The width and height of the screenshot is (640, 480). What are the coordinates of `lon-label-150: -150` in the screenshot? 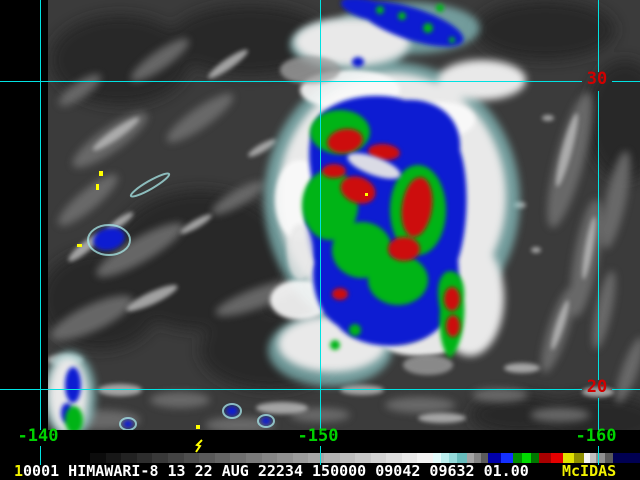 It's located at (318, 436).